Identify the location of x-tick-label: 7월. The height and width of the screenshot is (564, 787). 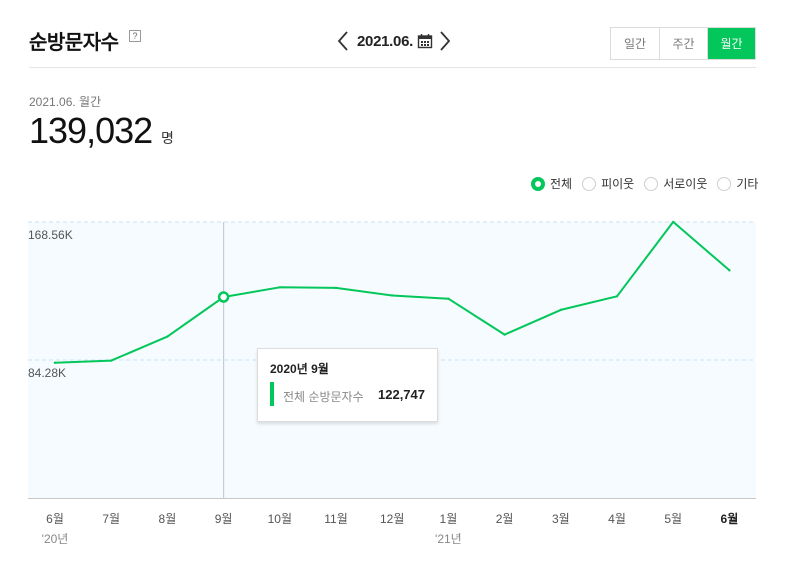
(111, 519).